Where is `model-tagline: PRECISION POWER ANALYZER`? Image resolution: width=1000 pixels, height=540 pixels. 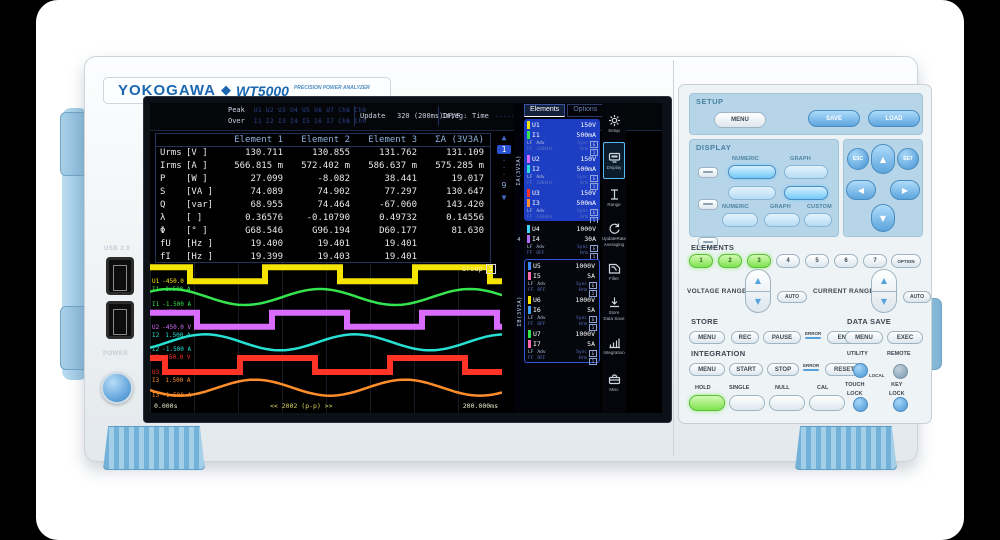 model-tagline: PRECISION POWER ANALYZER is located at coordinates (331, 87).